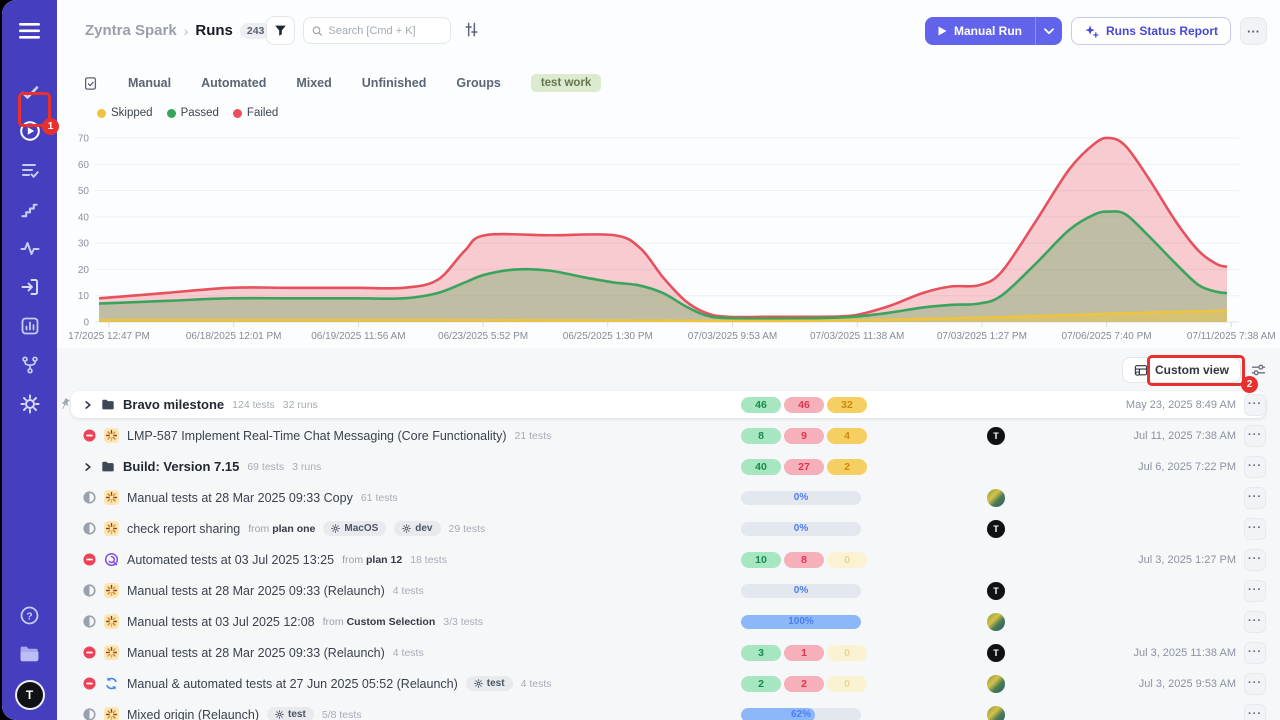 The height and width of the screenshot is (720, 1280). I want to click on view-settings-sliders-icon, so click(471, 32).